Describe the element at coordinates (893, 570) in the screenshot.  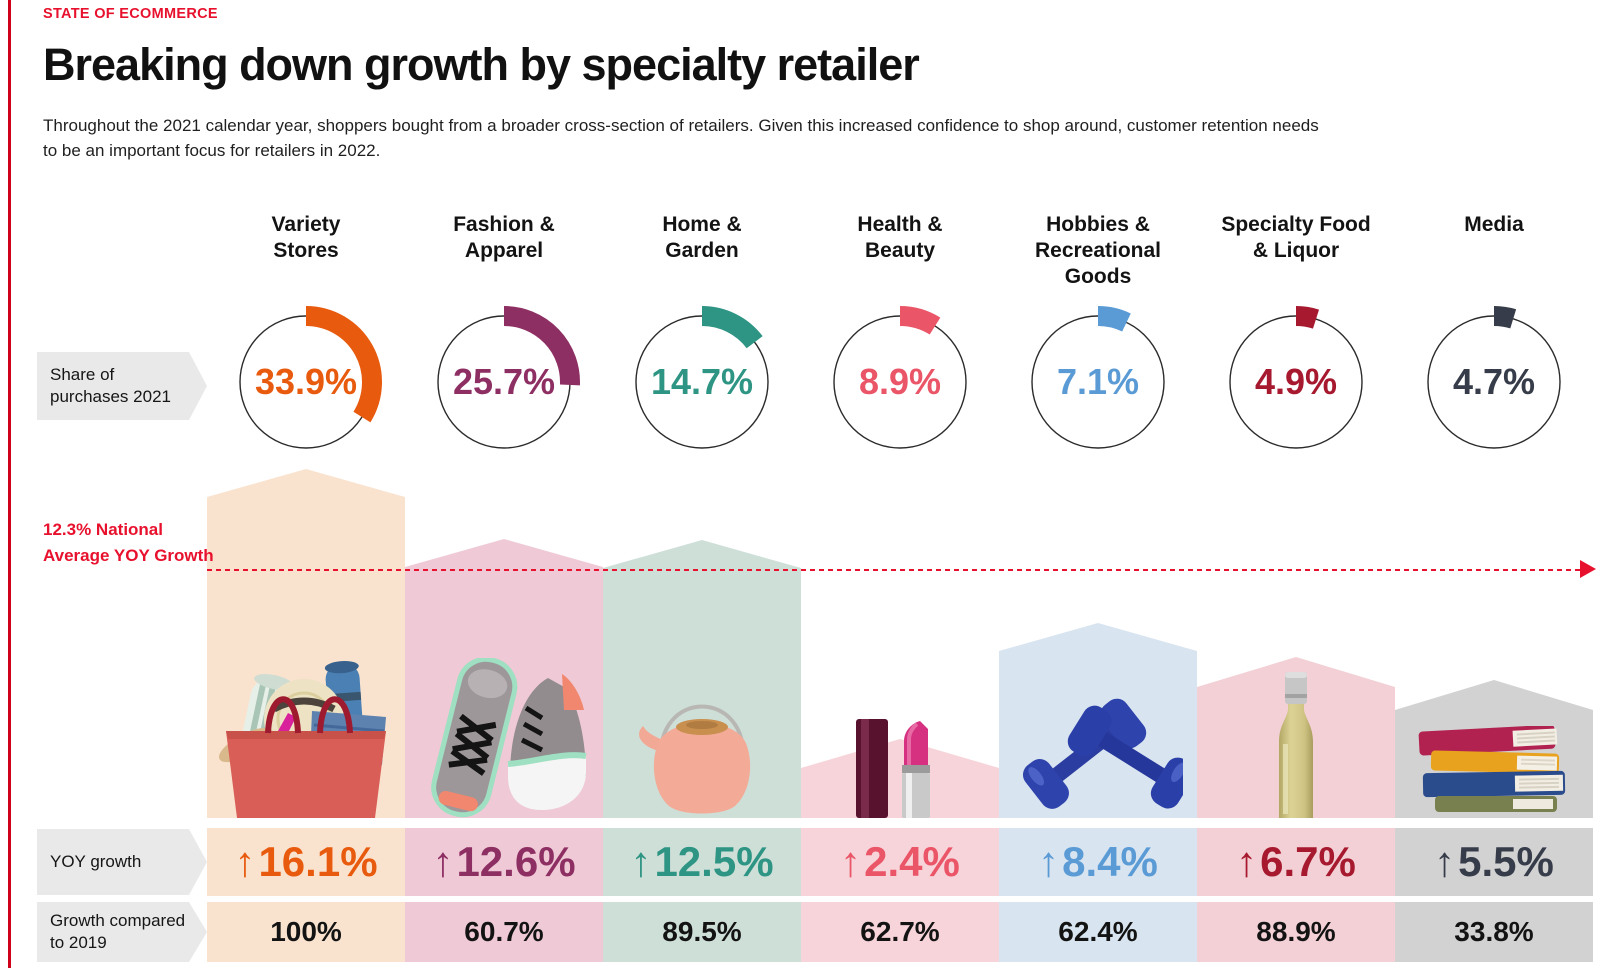
I see `national-average-dashed-line` at that location.